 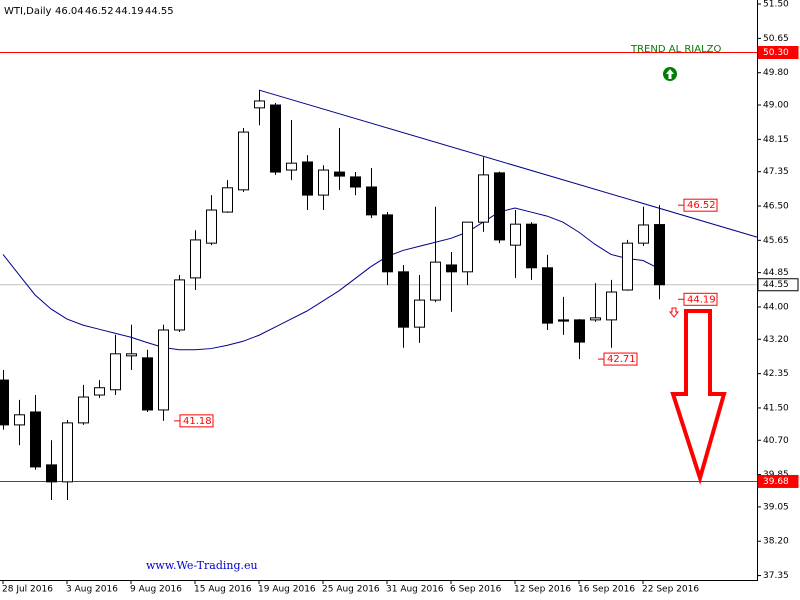 What do you see at coordinates (776, 73) in the screenshot?
I see `y-tick-label: 49.80` at bounding box center [776, 73].